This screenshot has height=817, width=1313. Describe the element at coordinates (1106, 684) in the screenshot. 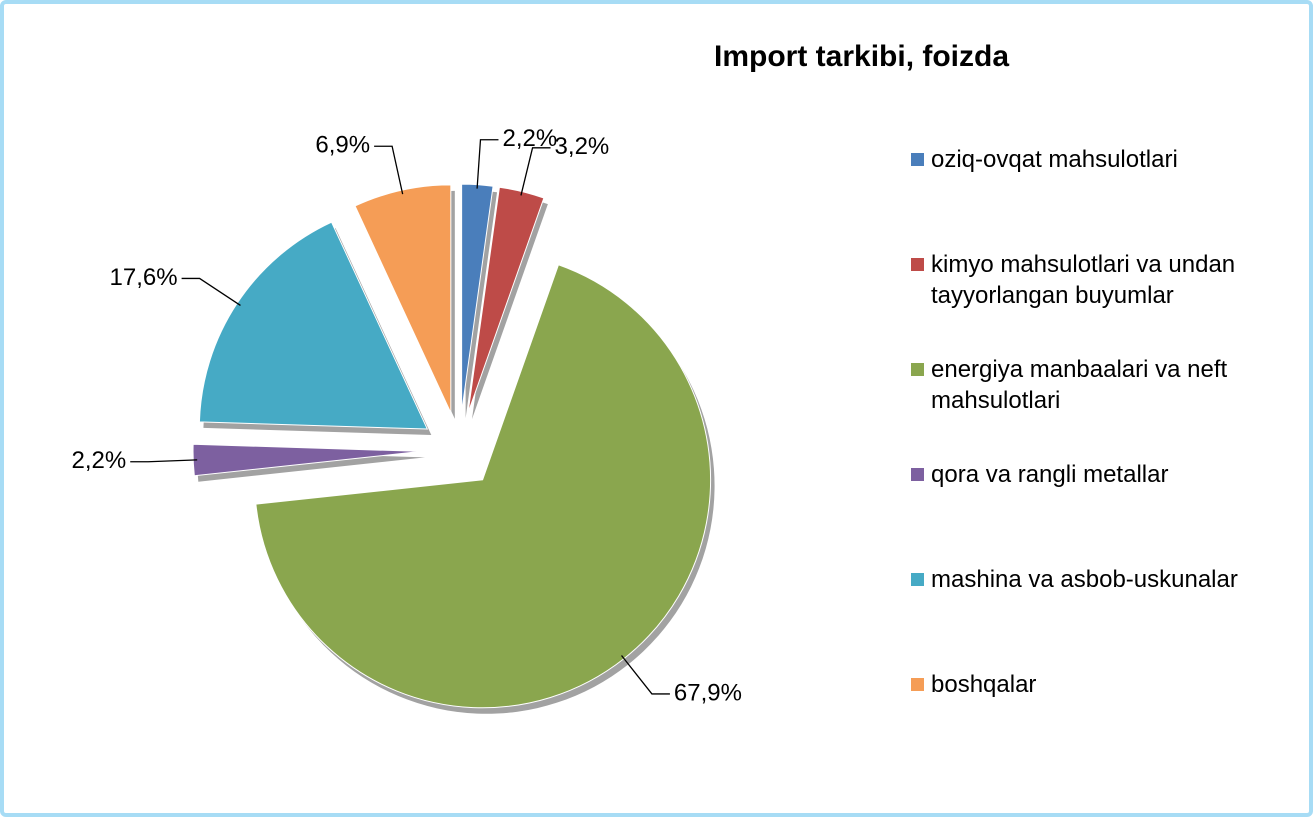

I see `legend-item: boshqalar` at that location.